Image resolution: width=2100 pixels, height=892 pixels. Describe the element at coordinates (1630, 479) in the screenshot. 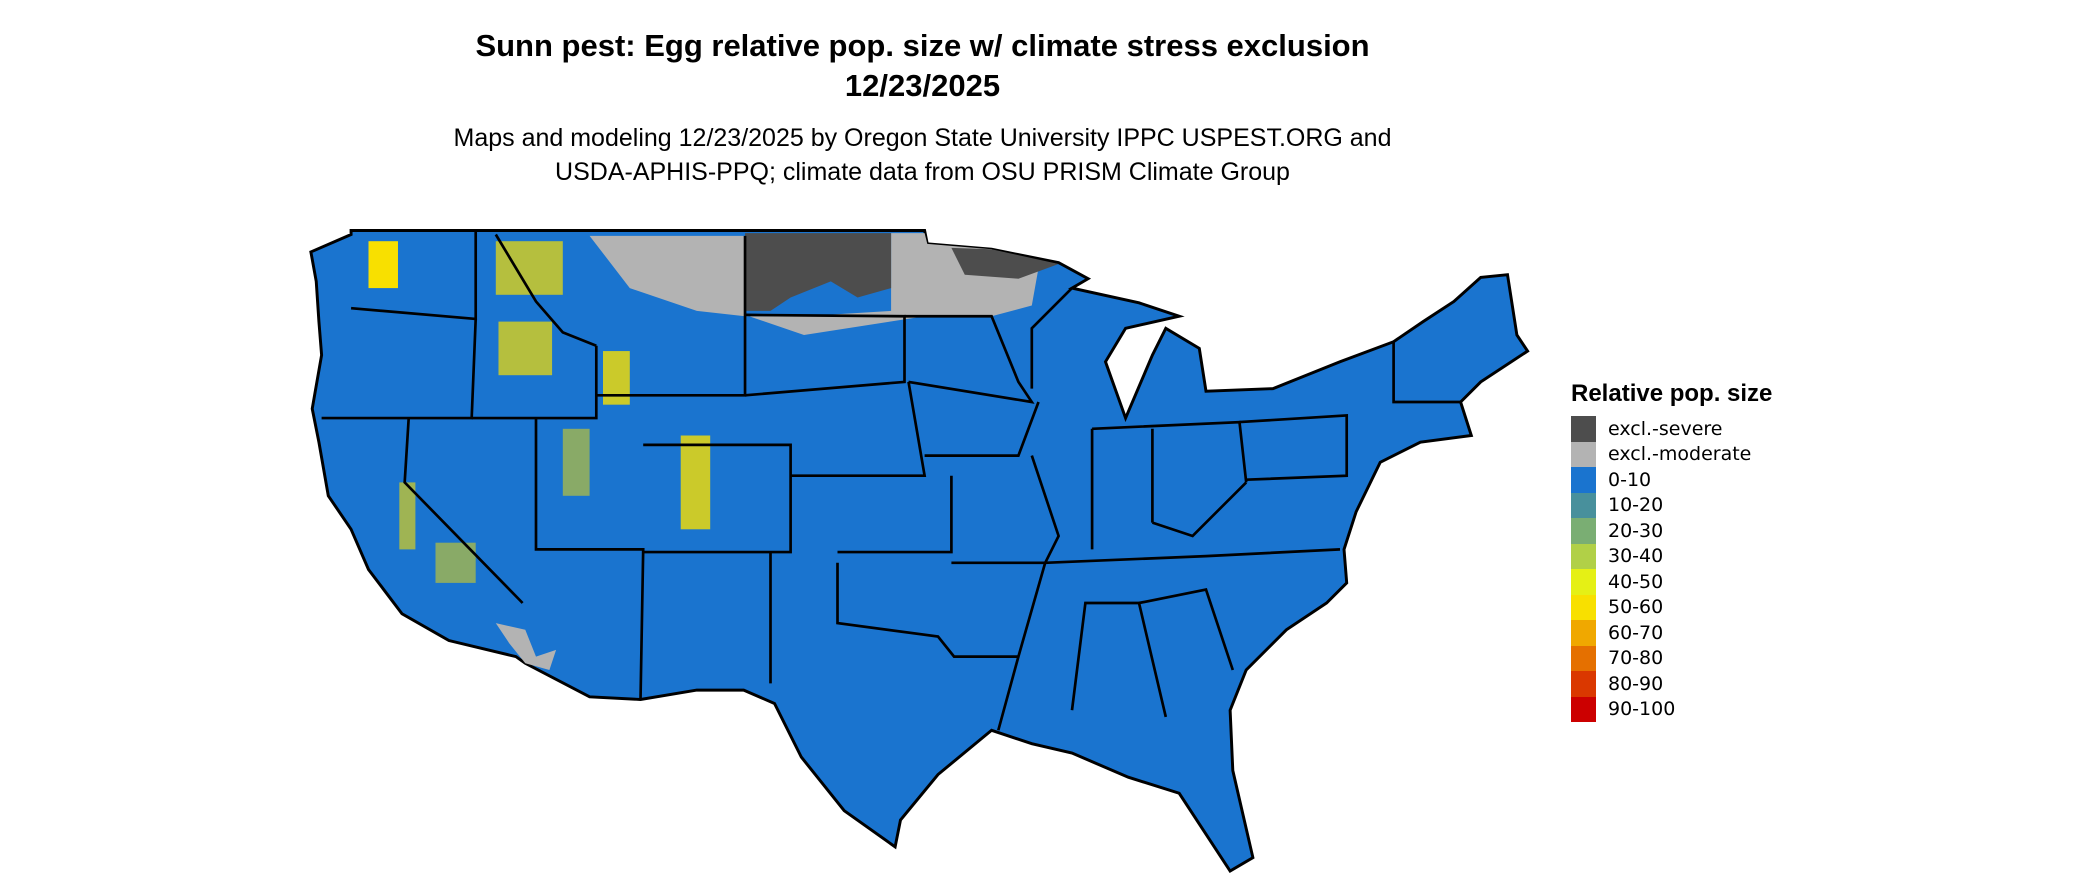

I see `legend-label: 0-10` at that location.